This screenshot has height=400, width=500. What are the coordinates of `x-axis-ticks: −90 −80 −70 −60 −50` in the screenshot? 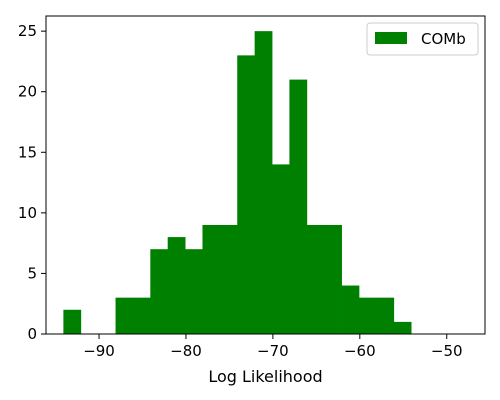 It's located at (273, 347).